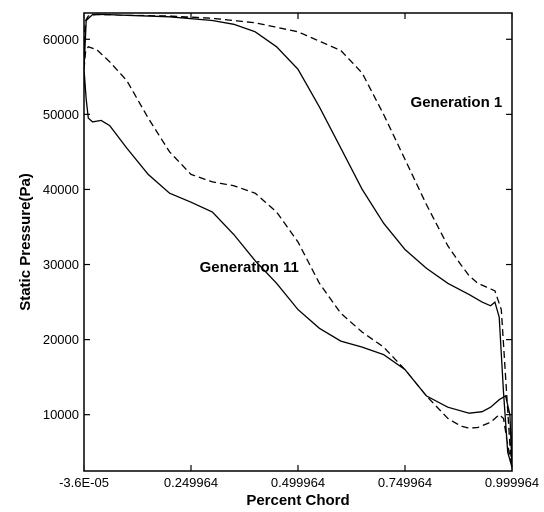 This screenshot has width=544, height=512. I want to click on annotation-generation-11: Generation 11, so click(249, 267).